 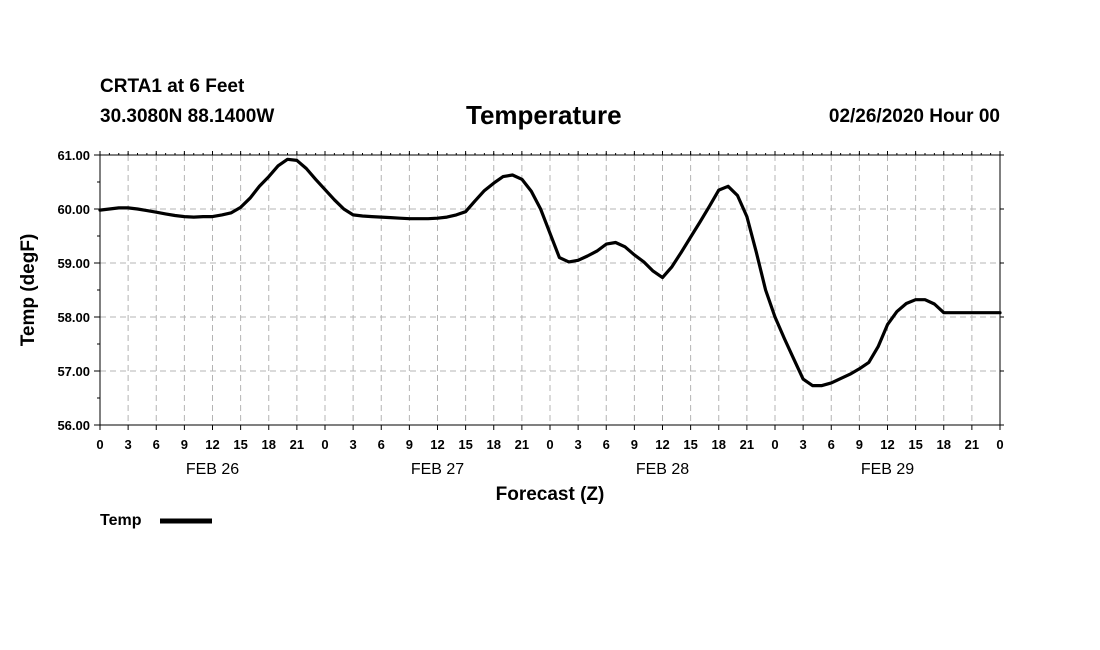 I want to click on legend-label-temp: Temp, so click(x=121, y=520).